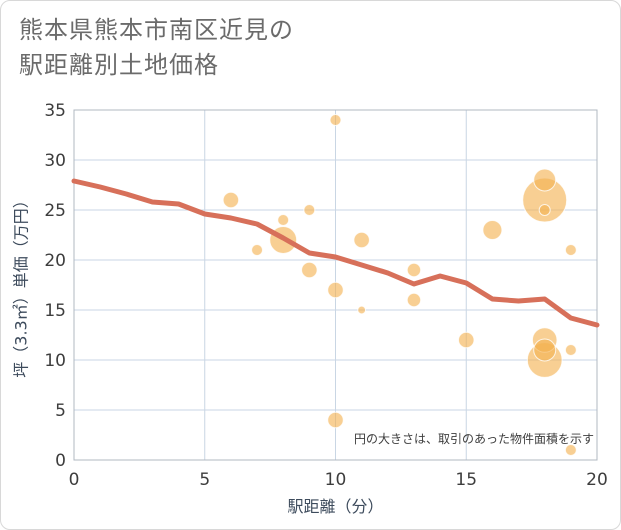 The height and width of the screenshot is (530, 621). Describe the element at coordinates (156, 48) in the screenshot. I see `chart-title: 熊本県熊本市南区近見の 駅距離別土地価格` at that location.